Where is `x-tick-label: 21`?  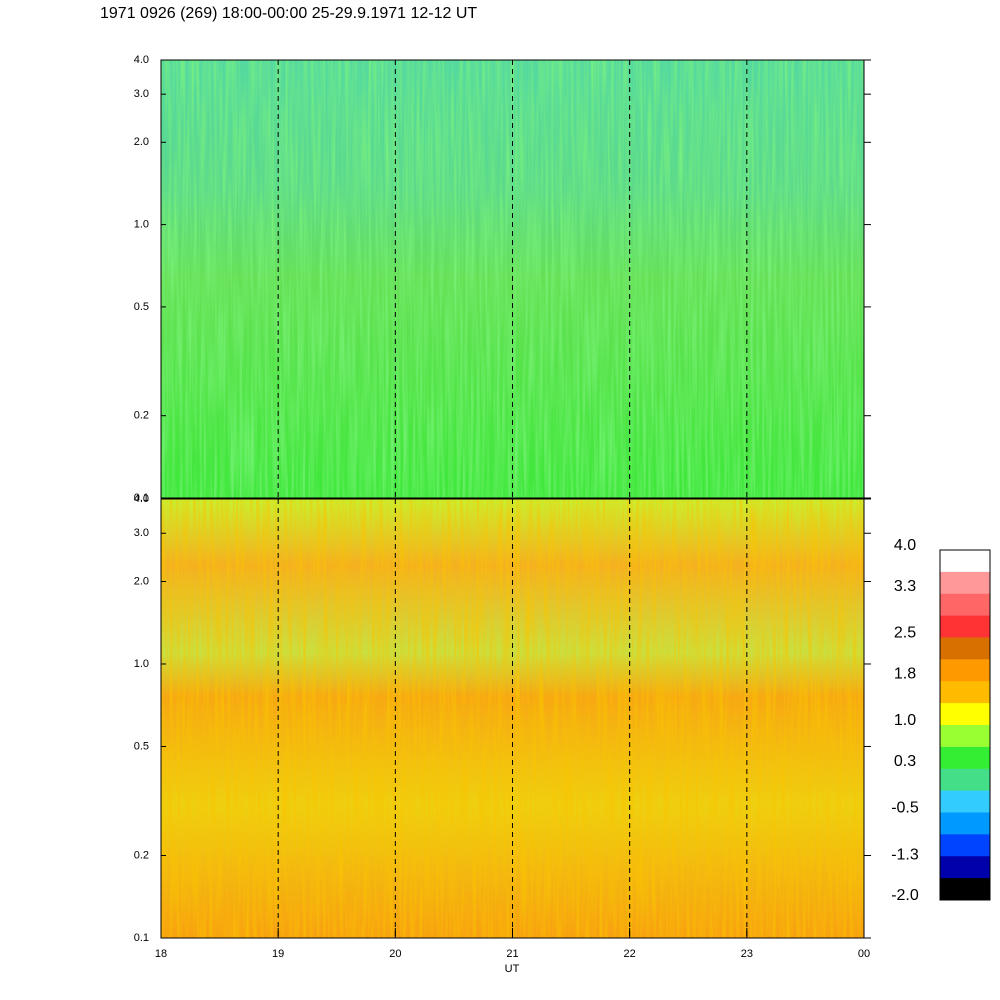 x-tick-label: 21 is located at coordinates (512, 954).